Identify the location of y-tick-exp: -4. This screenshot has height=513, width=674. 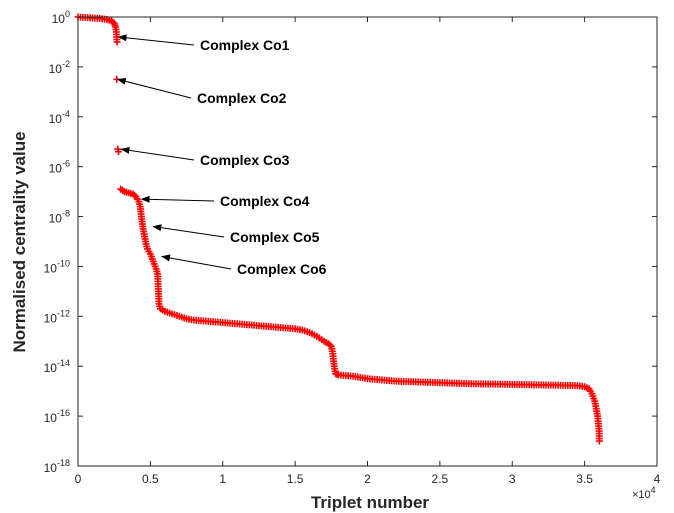
(66, 114).